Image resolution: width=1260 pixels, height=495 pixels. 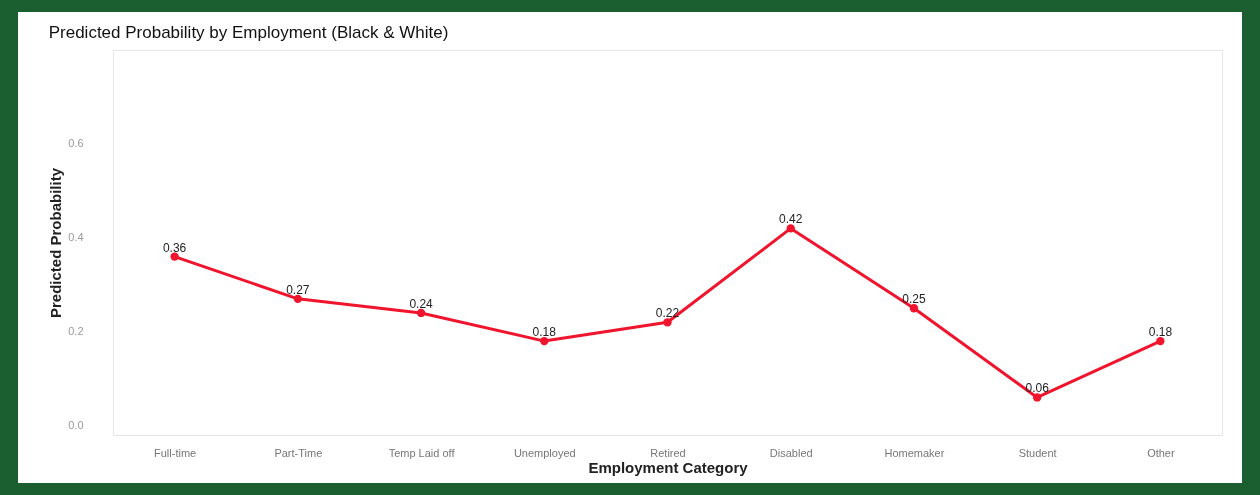 What do you see at coordinates (1037, 452) in the screenshot?
I see `x-tick-label: Student` at bounding box center [1037, 452].